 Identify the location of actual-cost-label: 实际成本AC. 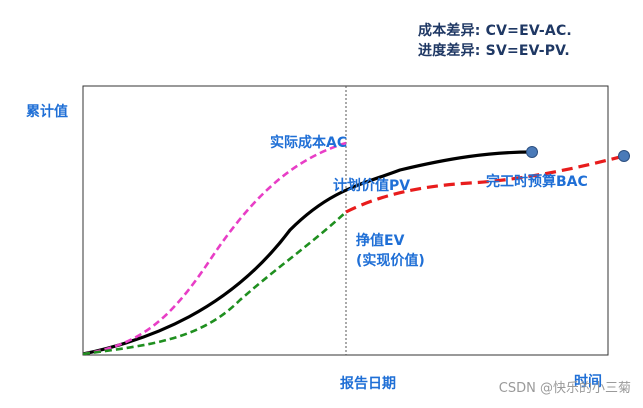
(309, 143).